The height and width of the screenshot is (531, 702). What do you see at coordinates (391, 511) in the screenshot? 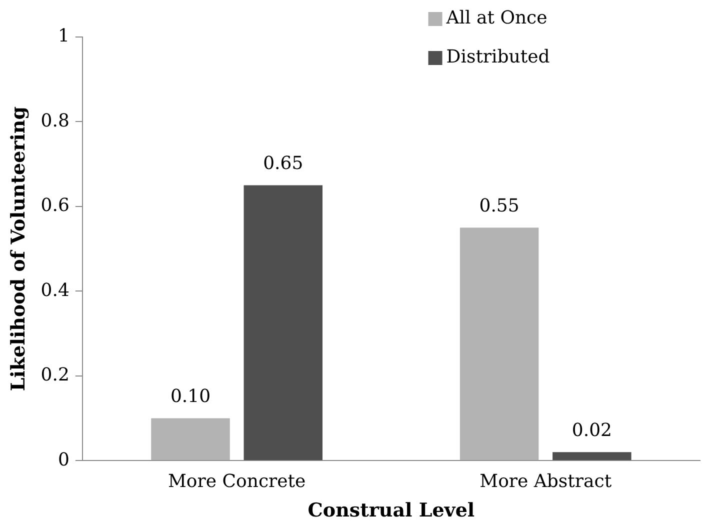
I see `x-axis-title: Construal Level` at bounding box center [391, 511].